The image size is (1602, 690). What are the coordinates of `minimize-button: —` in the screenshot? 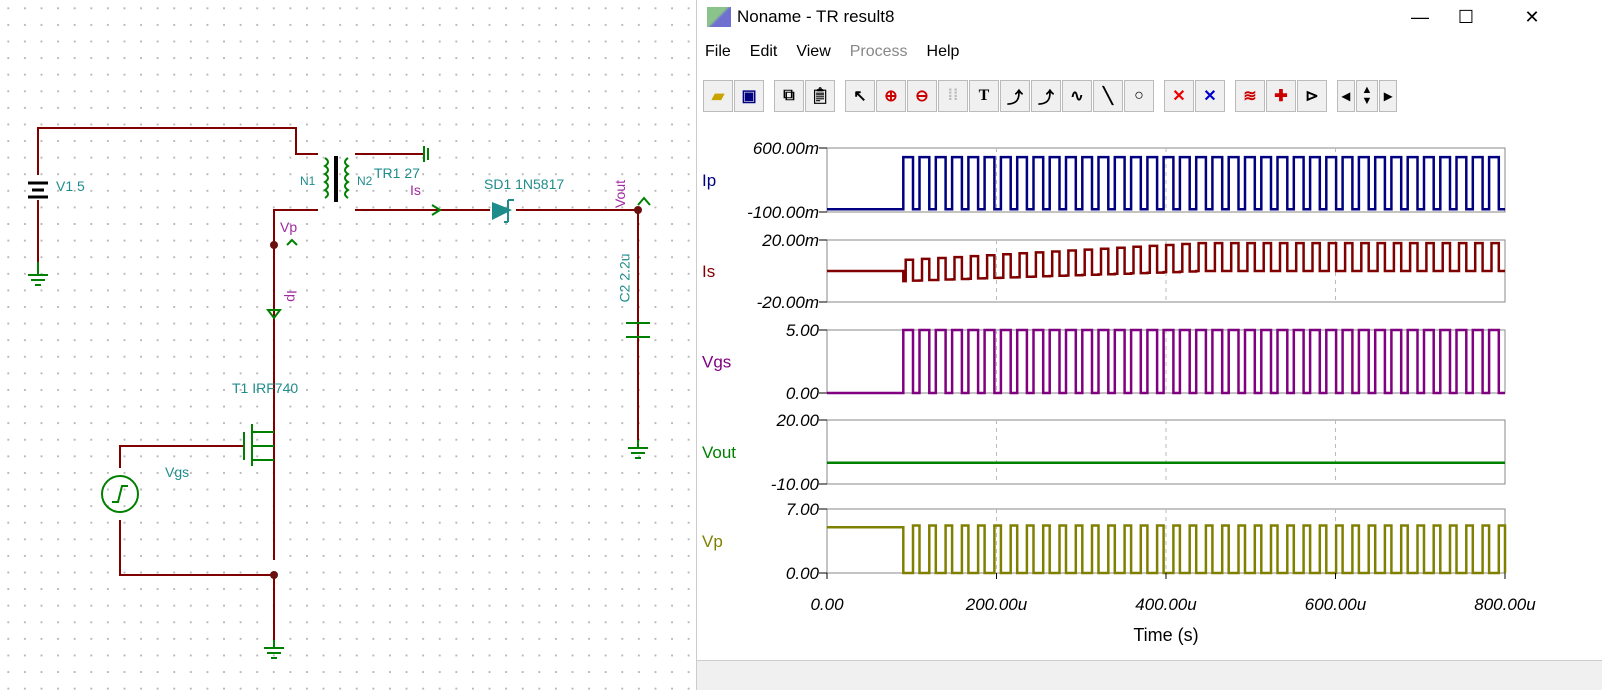 It's located at (1420, 16).